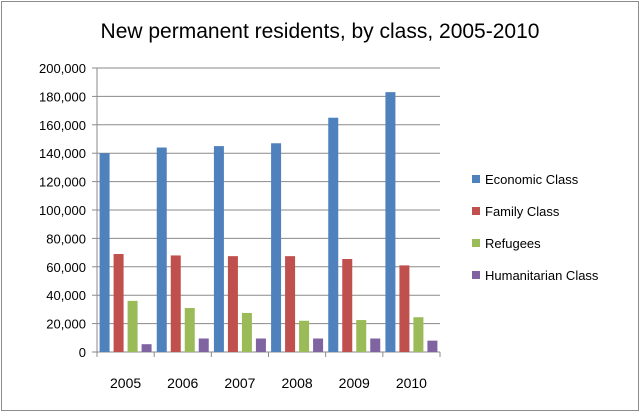 This screenshot has height=412, width=640. Describe the element at coordinates (522, 211) in the screenshot. I see `legend-label-family-class: Family Class` at that location.